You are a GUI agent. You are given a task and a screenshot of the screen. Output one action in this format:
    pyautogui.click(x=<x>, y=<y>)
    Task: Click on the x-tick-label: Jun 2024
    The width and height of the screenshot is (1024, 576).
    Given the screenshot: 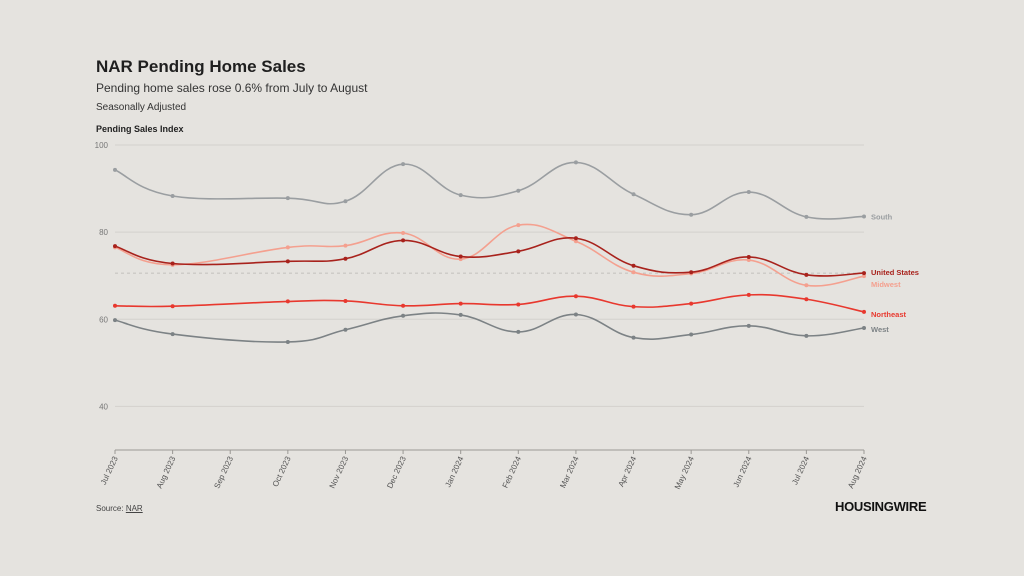 What is the action you would take?
    pyautogui.click(x=743, y=472)
    